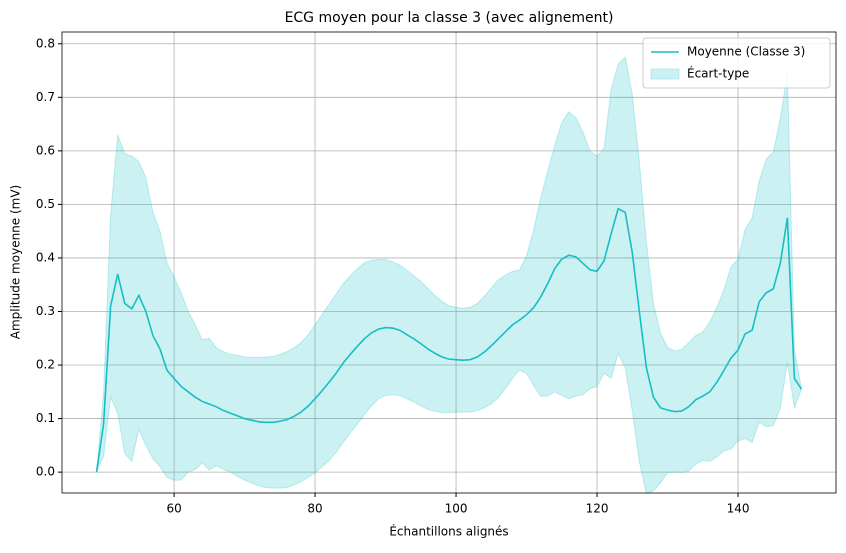  Describe the element at coordinates (45, 97) in the screenshot. I see `y-tick-label: 0.7` at that location.